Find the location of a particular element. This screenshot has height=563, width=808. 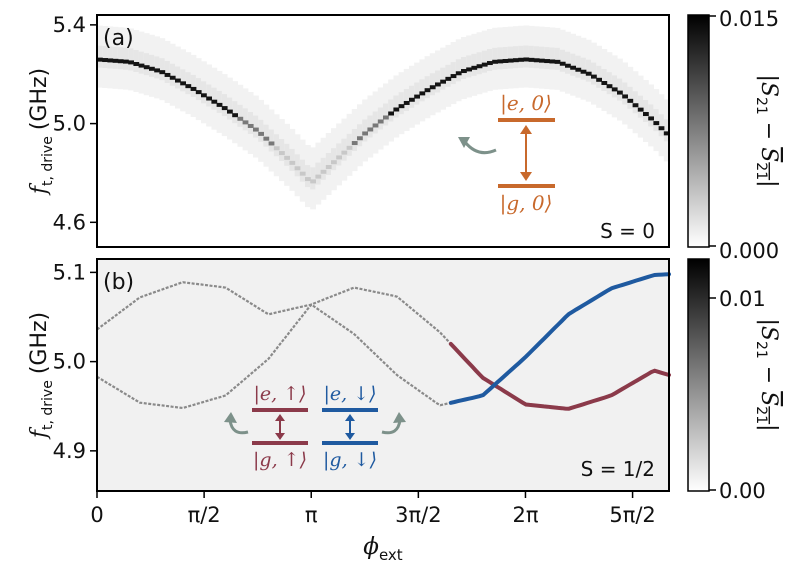

inset-b-down-arrow-head-up is located at coordinates (350, 417).